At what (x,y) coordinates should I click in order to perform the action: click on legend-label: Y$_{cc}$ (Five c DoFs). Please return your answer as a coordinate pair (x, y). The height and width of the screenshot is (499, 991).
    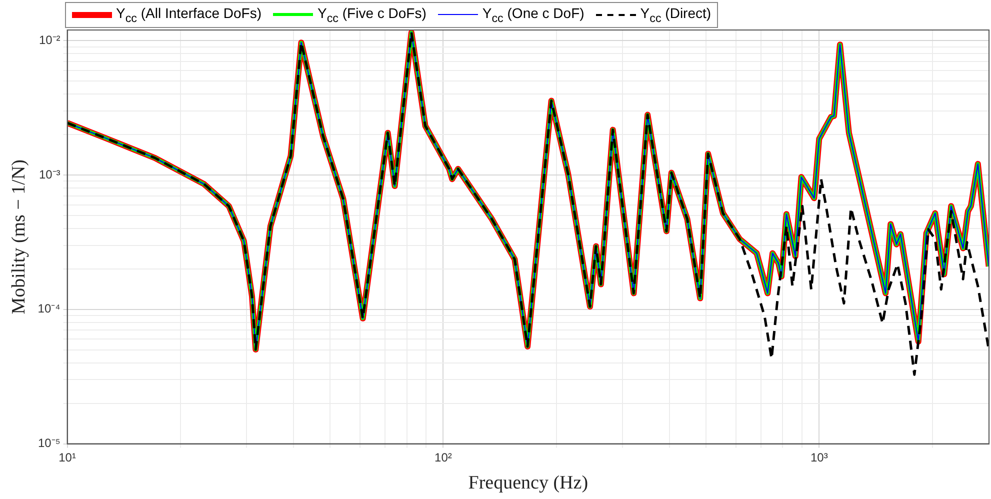
    Looking at the image, I should click on (371, 15).